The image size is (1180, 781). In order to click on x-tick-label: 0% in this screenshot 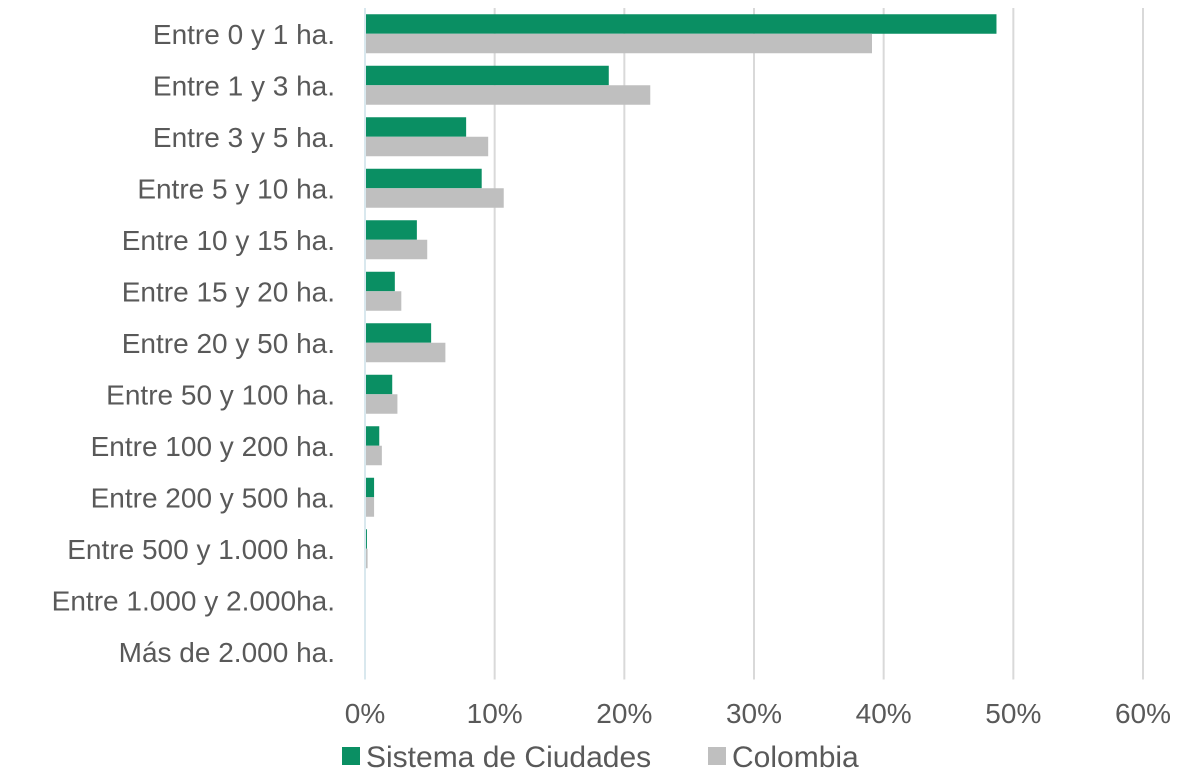, I will do `click(365, 713)`.